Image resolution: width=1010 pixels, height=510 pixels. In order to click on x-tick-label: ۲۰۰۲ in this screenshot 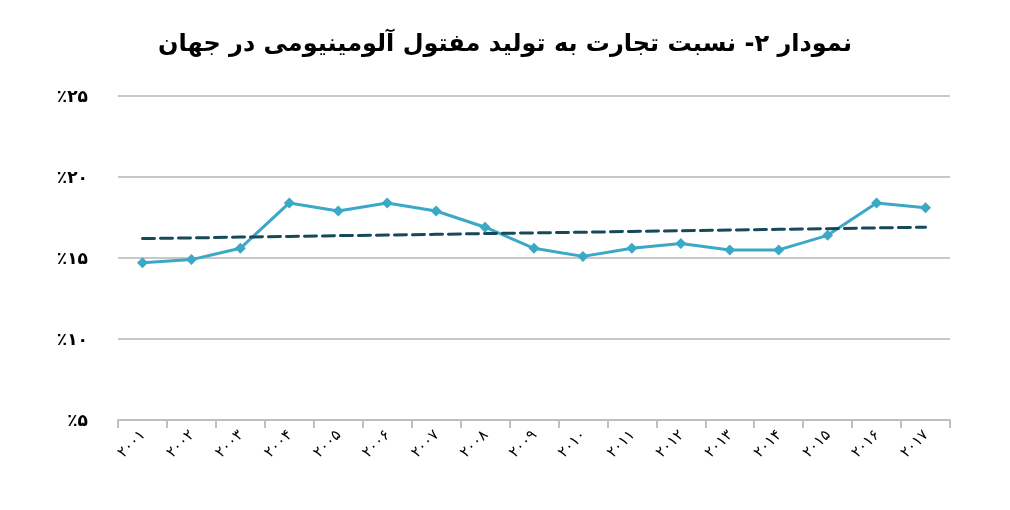, I will do `click(180, 443)`.